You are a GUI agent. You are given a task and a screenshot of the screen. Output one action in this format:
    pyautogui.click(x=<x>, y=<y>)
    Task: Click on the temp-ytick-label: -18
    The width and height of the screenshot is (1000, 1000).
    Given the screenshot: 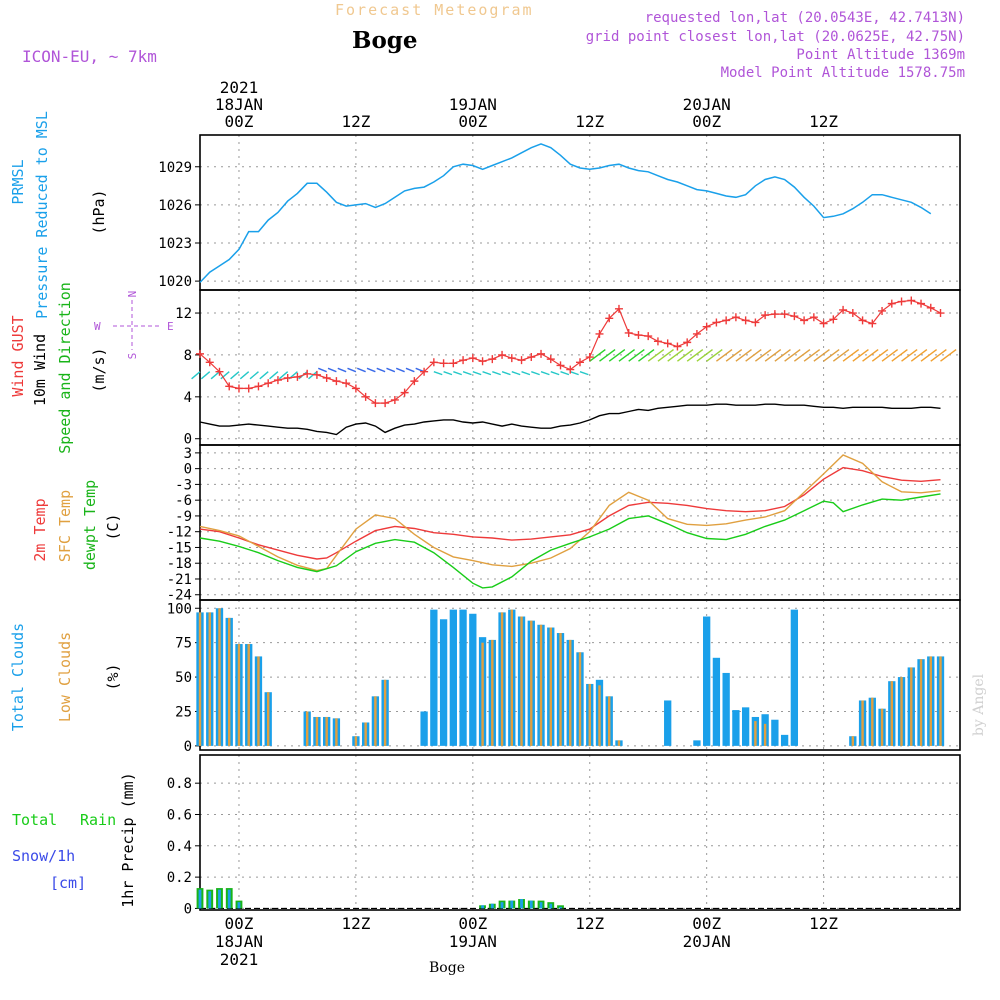 What is the action you would take?
    pyautogui.click(x=179, y=564)
    